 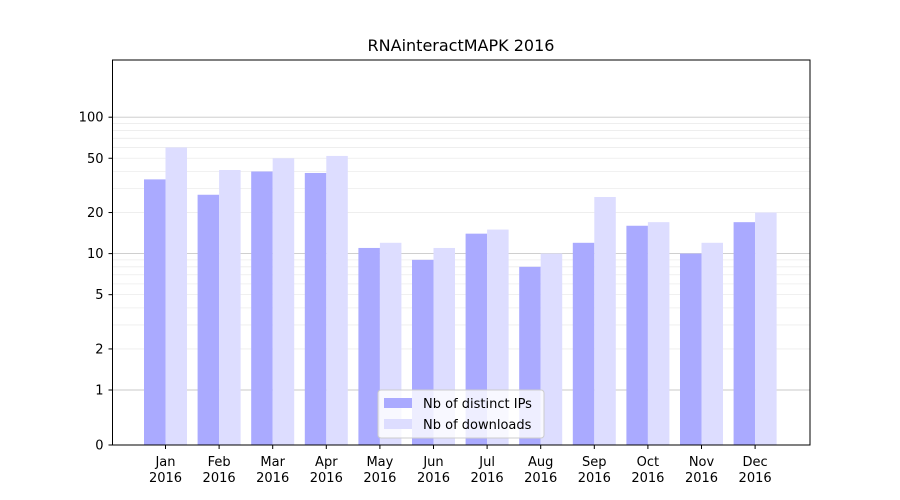 What do you see at coordinates (477, 404) in the screenshot?
I see `legend-label: Nb of distinct IPs` at bounding box center [477, 404].